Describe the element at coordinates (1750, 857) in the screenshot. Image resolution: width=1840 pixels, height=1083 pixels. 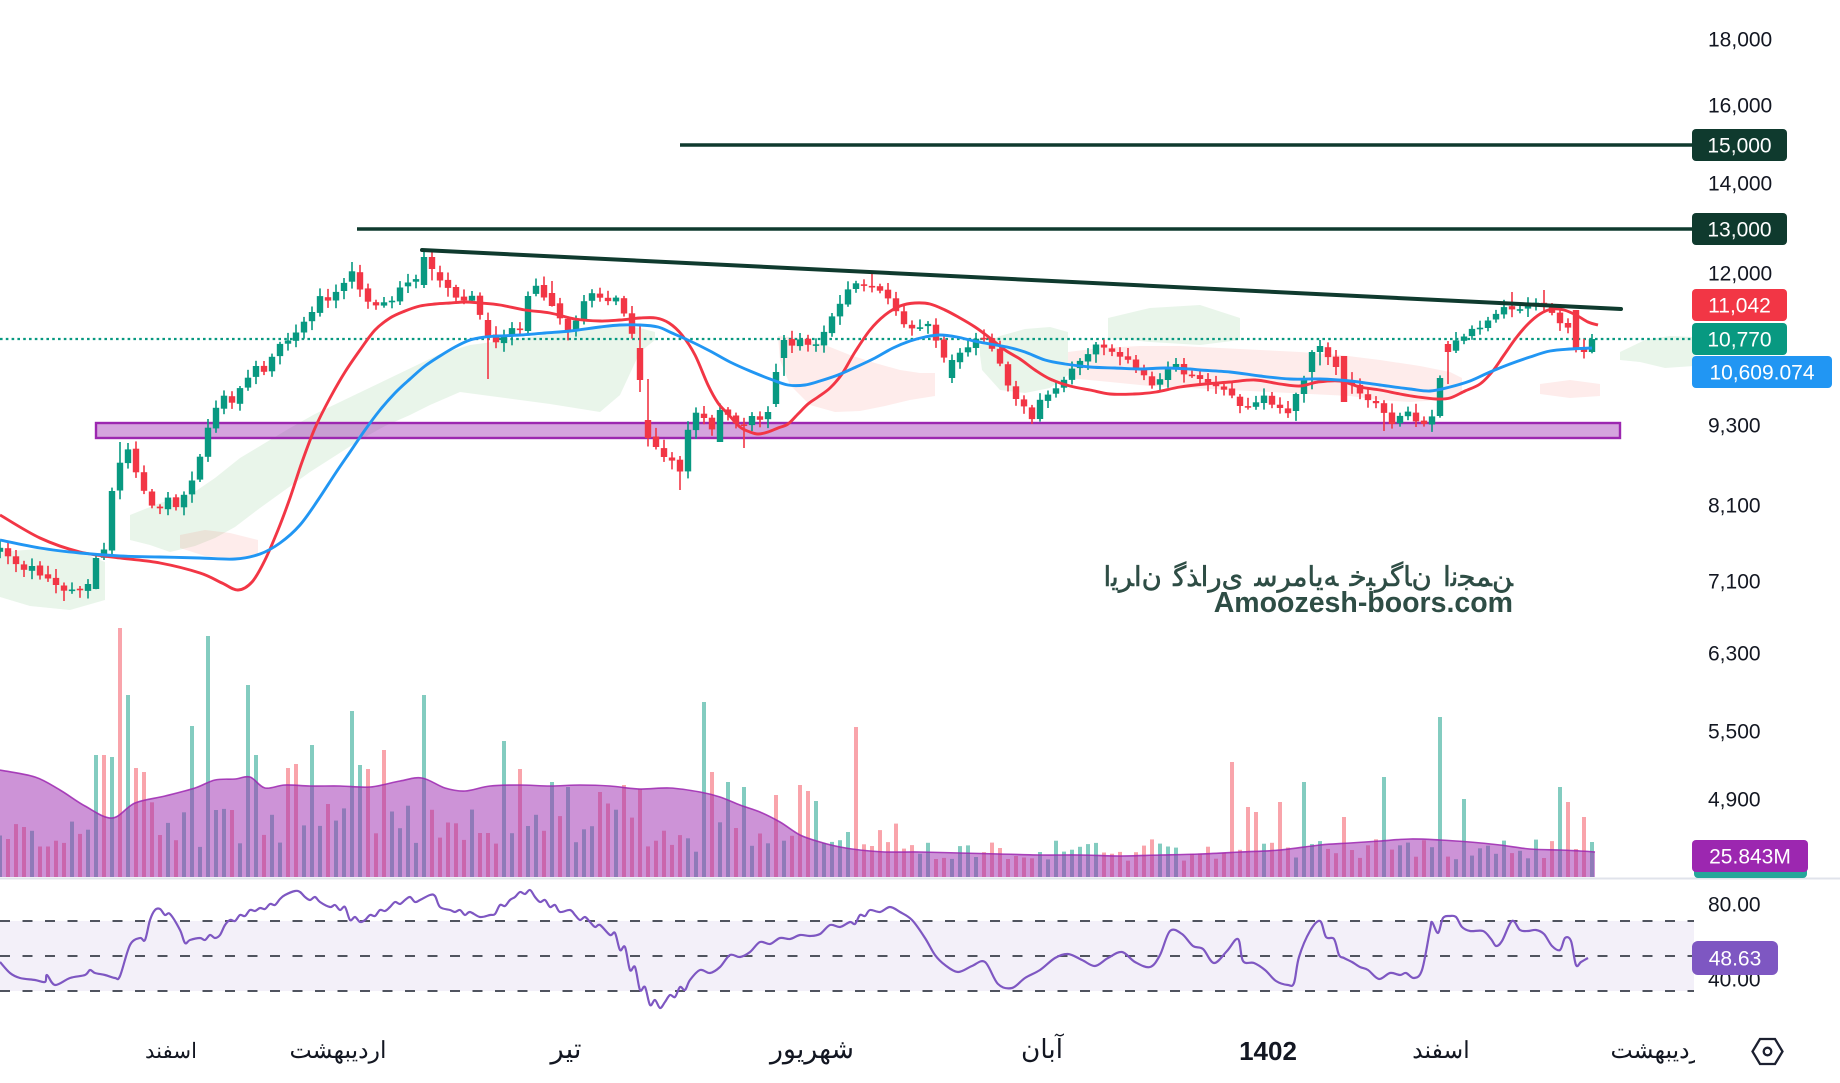
I see `svg-text: 25.843M` at that location.